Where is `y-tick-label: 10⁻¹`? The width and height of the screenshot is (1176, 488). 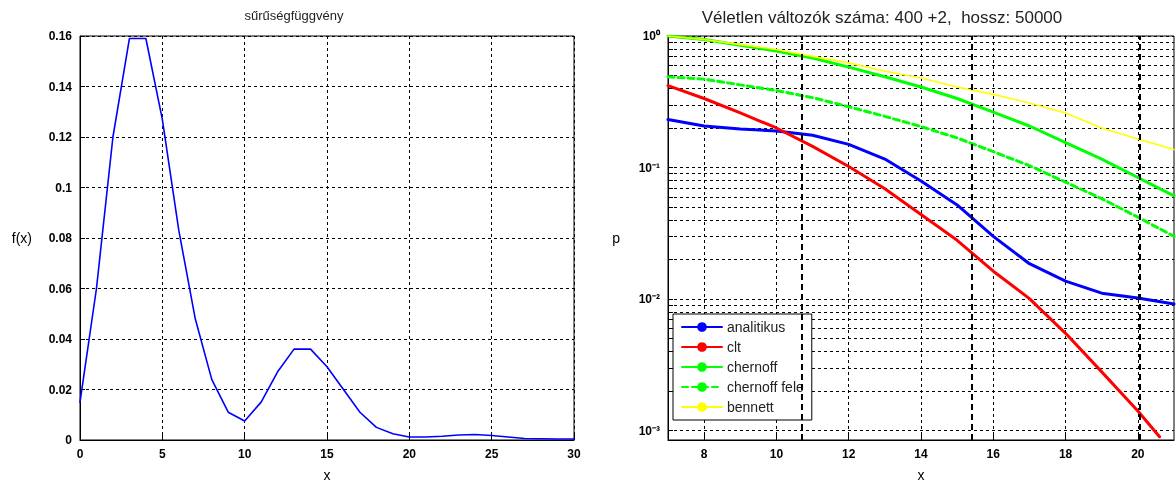 y-tick-label: 10⁻¹ is located at coordinates (649, 167).